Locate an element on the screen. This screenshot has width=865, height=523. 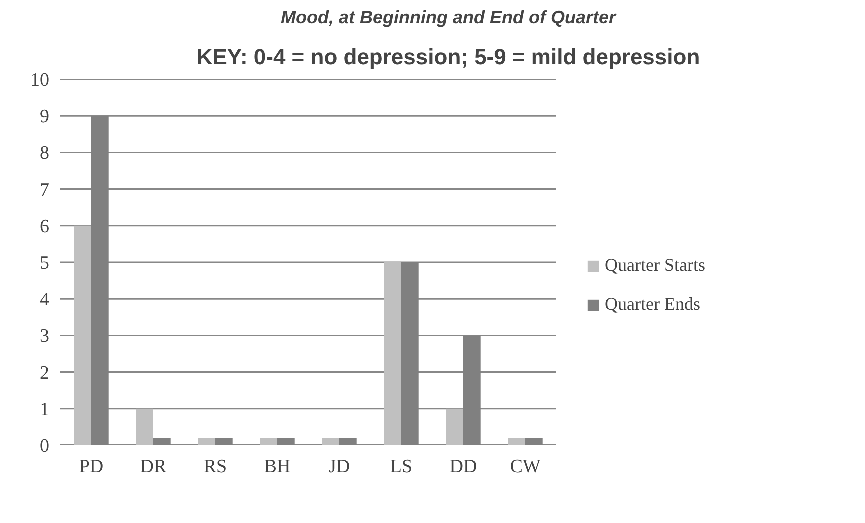
y-tick-label: 2 is located at coordinates (45, 373).